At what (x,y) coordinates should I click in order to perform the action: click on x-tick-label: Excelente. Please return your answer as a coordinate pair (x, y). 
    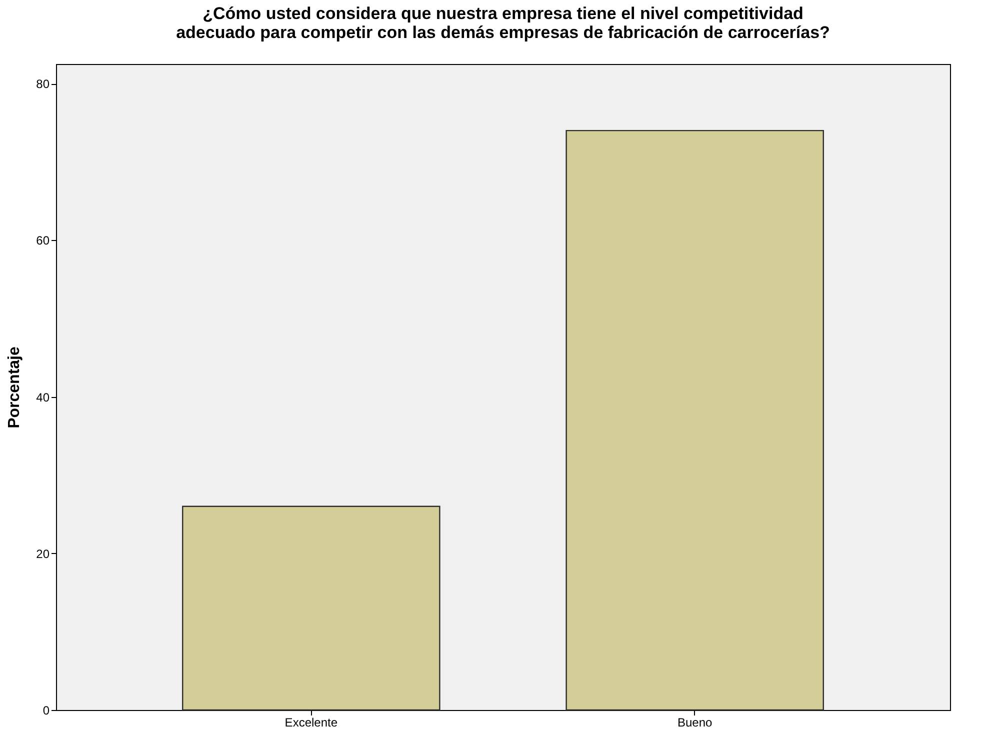
    Looking at the image, I should click on (311, 723).